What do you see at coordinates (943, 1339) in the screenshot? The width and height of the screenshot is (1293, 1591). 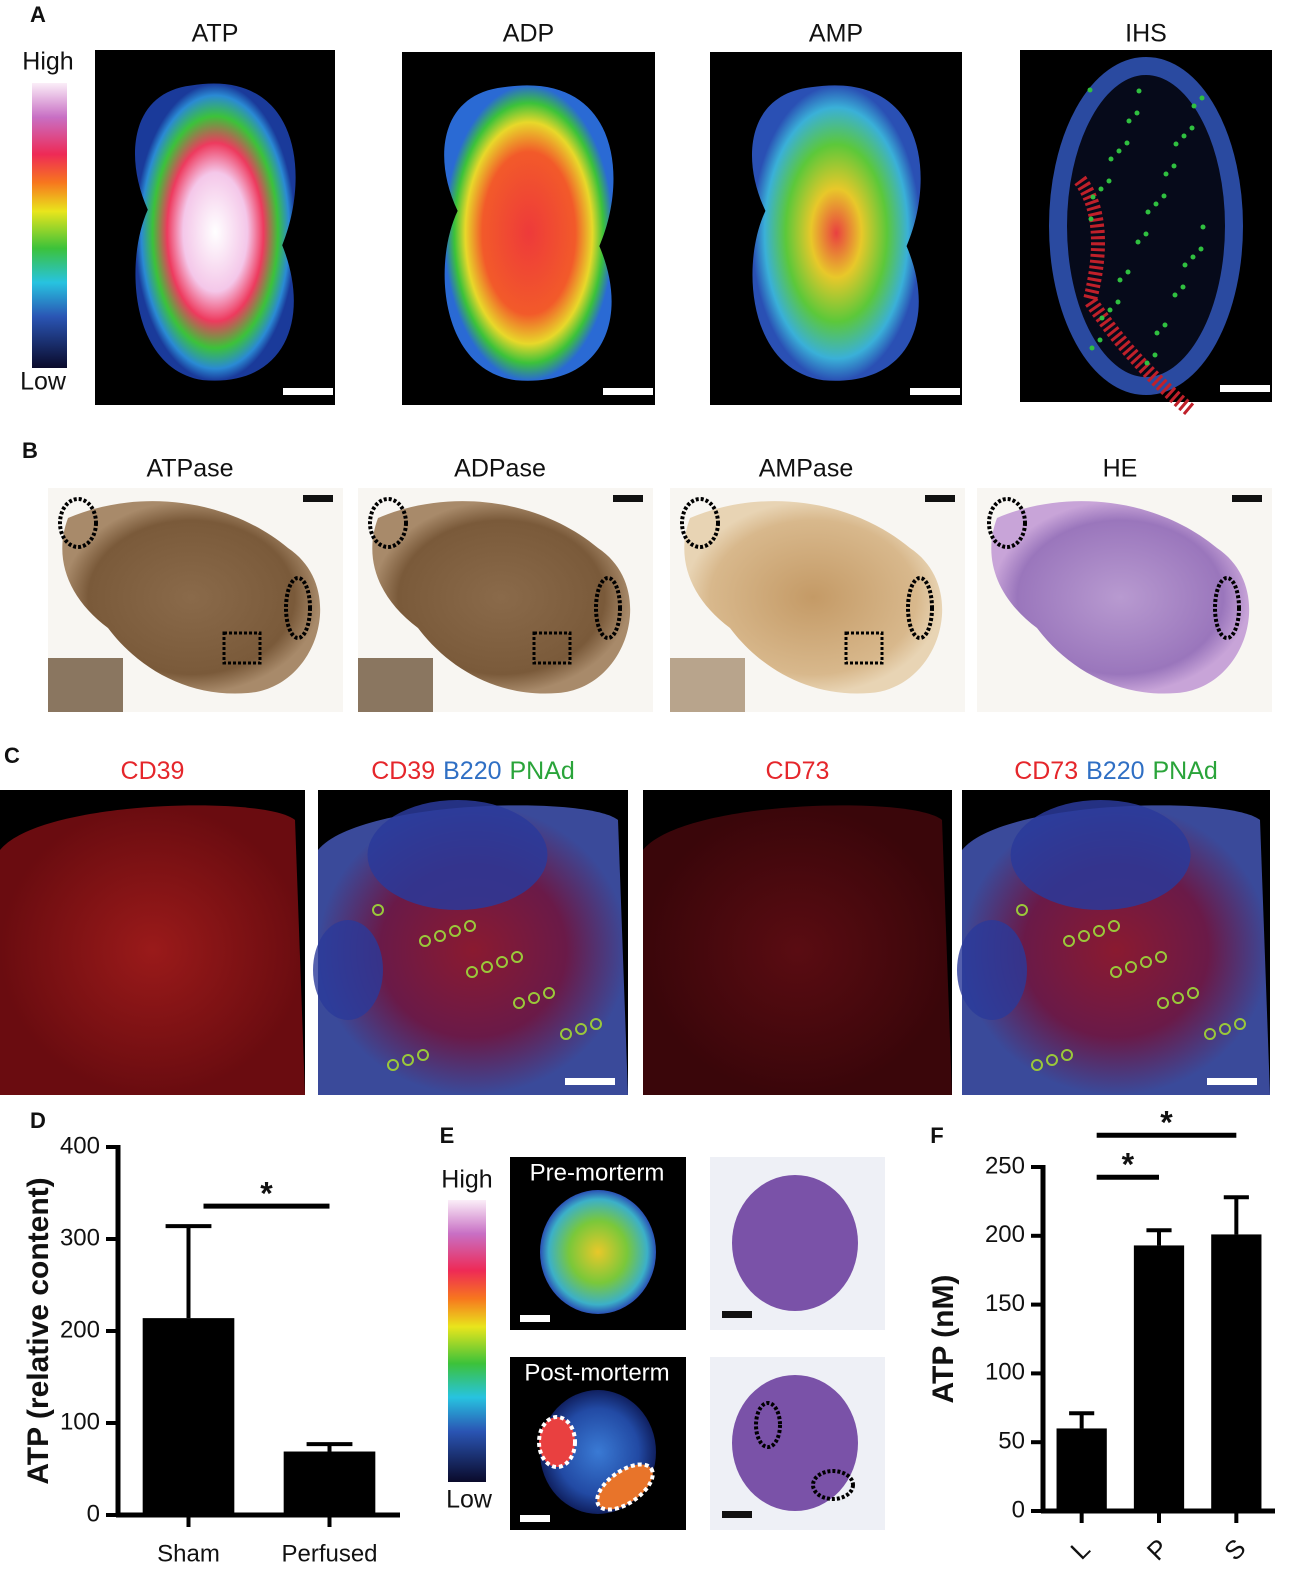 I see `y-axis-label: ATP (nM)` at bounding box center [943, 1339].